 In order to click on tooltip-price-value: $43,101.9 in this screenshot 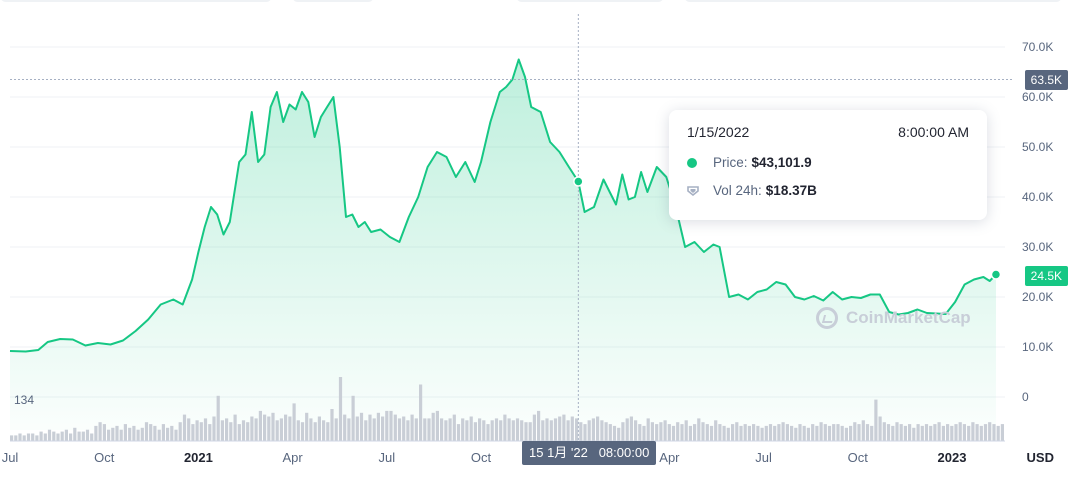, I will do `click(781, 162)`.